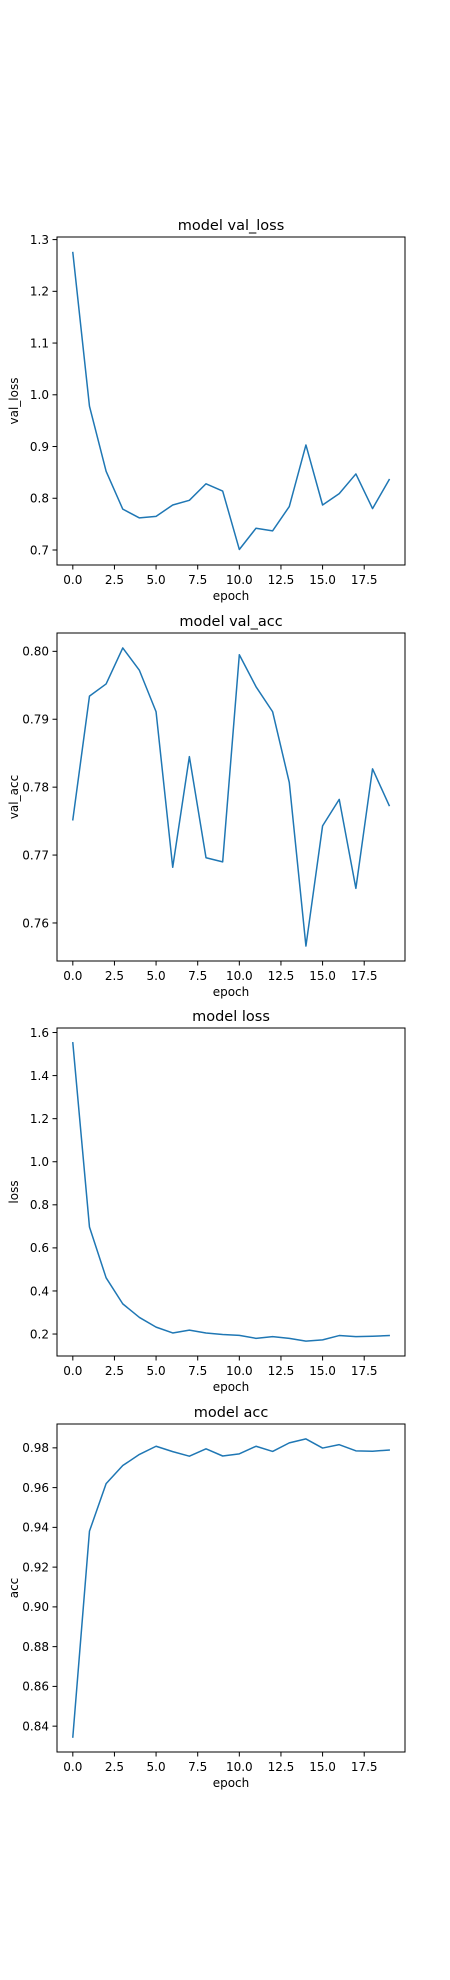 The width and height of the screenshot is (450, 1980). What do you see at coordinates (35, 652) in the screenshot?
I see `y-tick-label: 0.80` at bounding box center [35, 652].